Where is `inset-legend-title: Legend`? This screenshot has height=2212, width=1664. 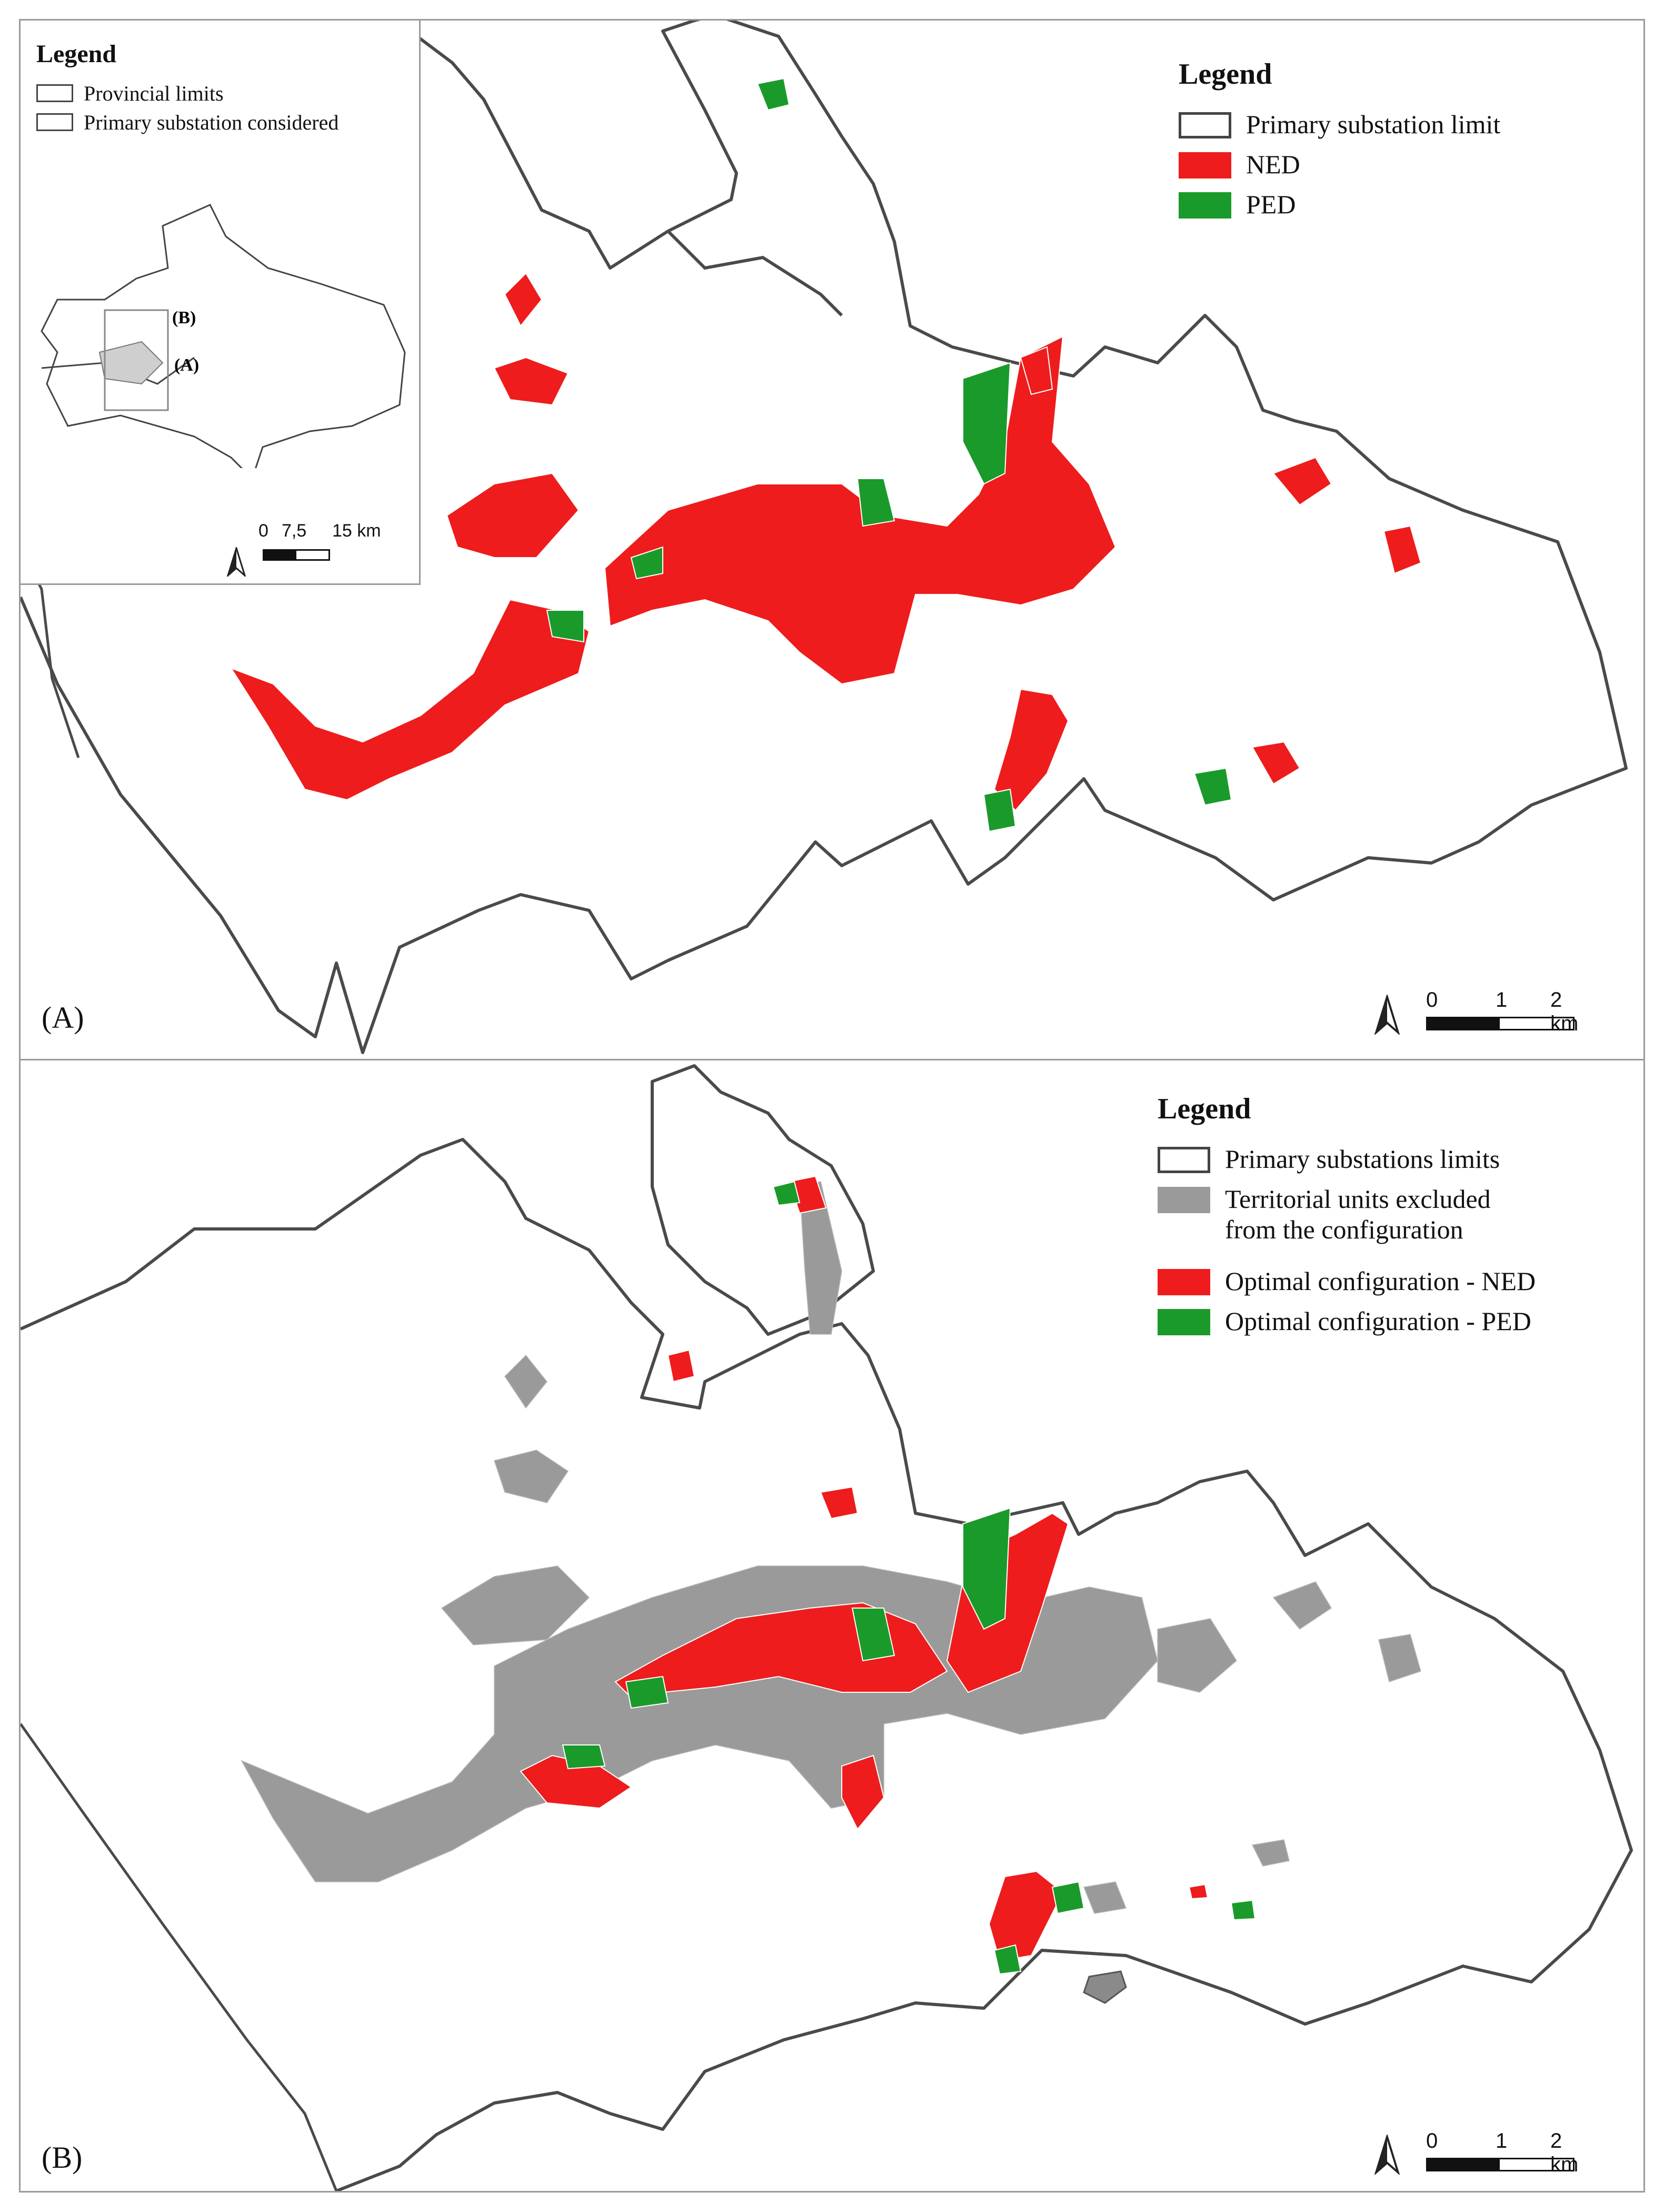 inset-legend-title: Legend is located at coordinates (76, 54).